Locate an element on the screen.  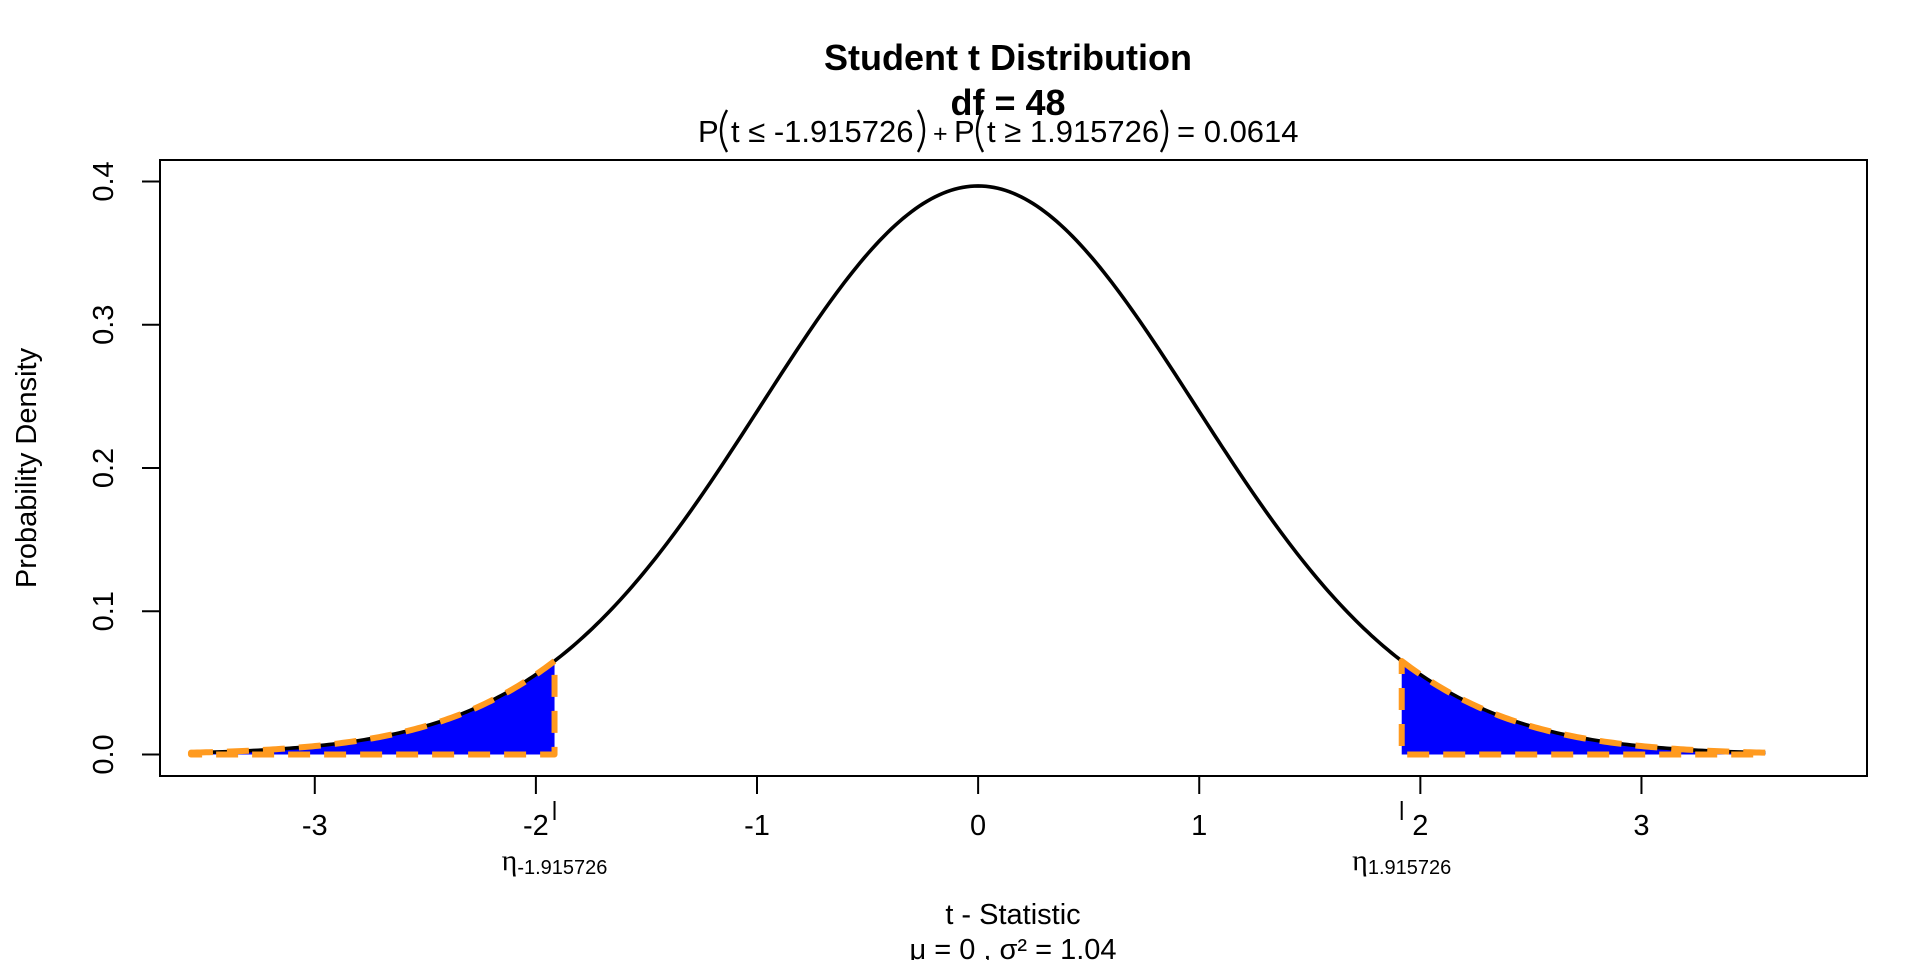
y-tick-label: 0.2 is located at coordinates (104, 468).